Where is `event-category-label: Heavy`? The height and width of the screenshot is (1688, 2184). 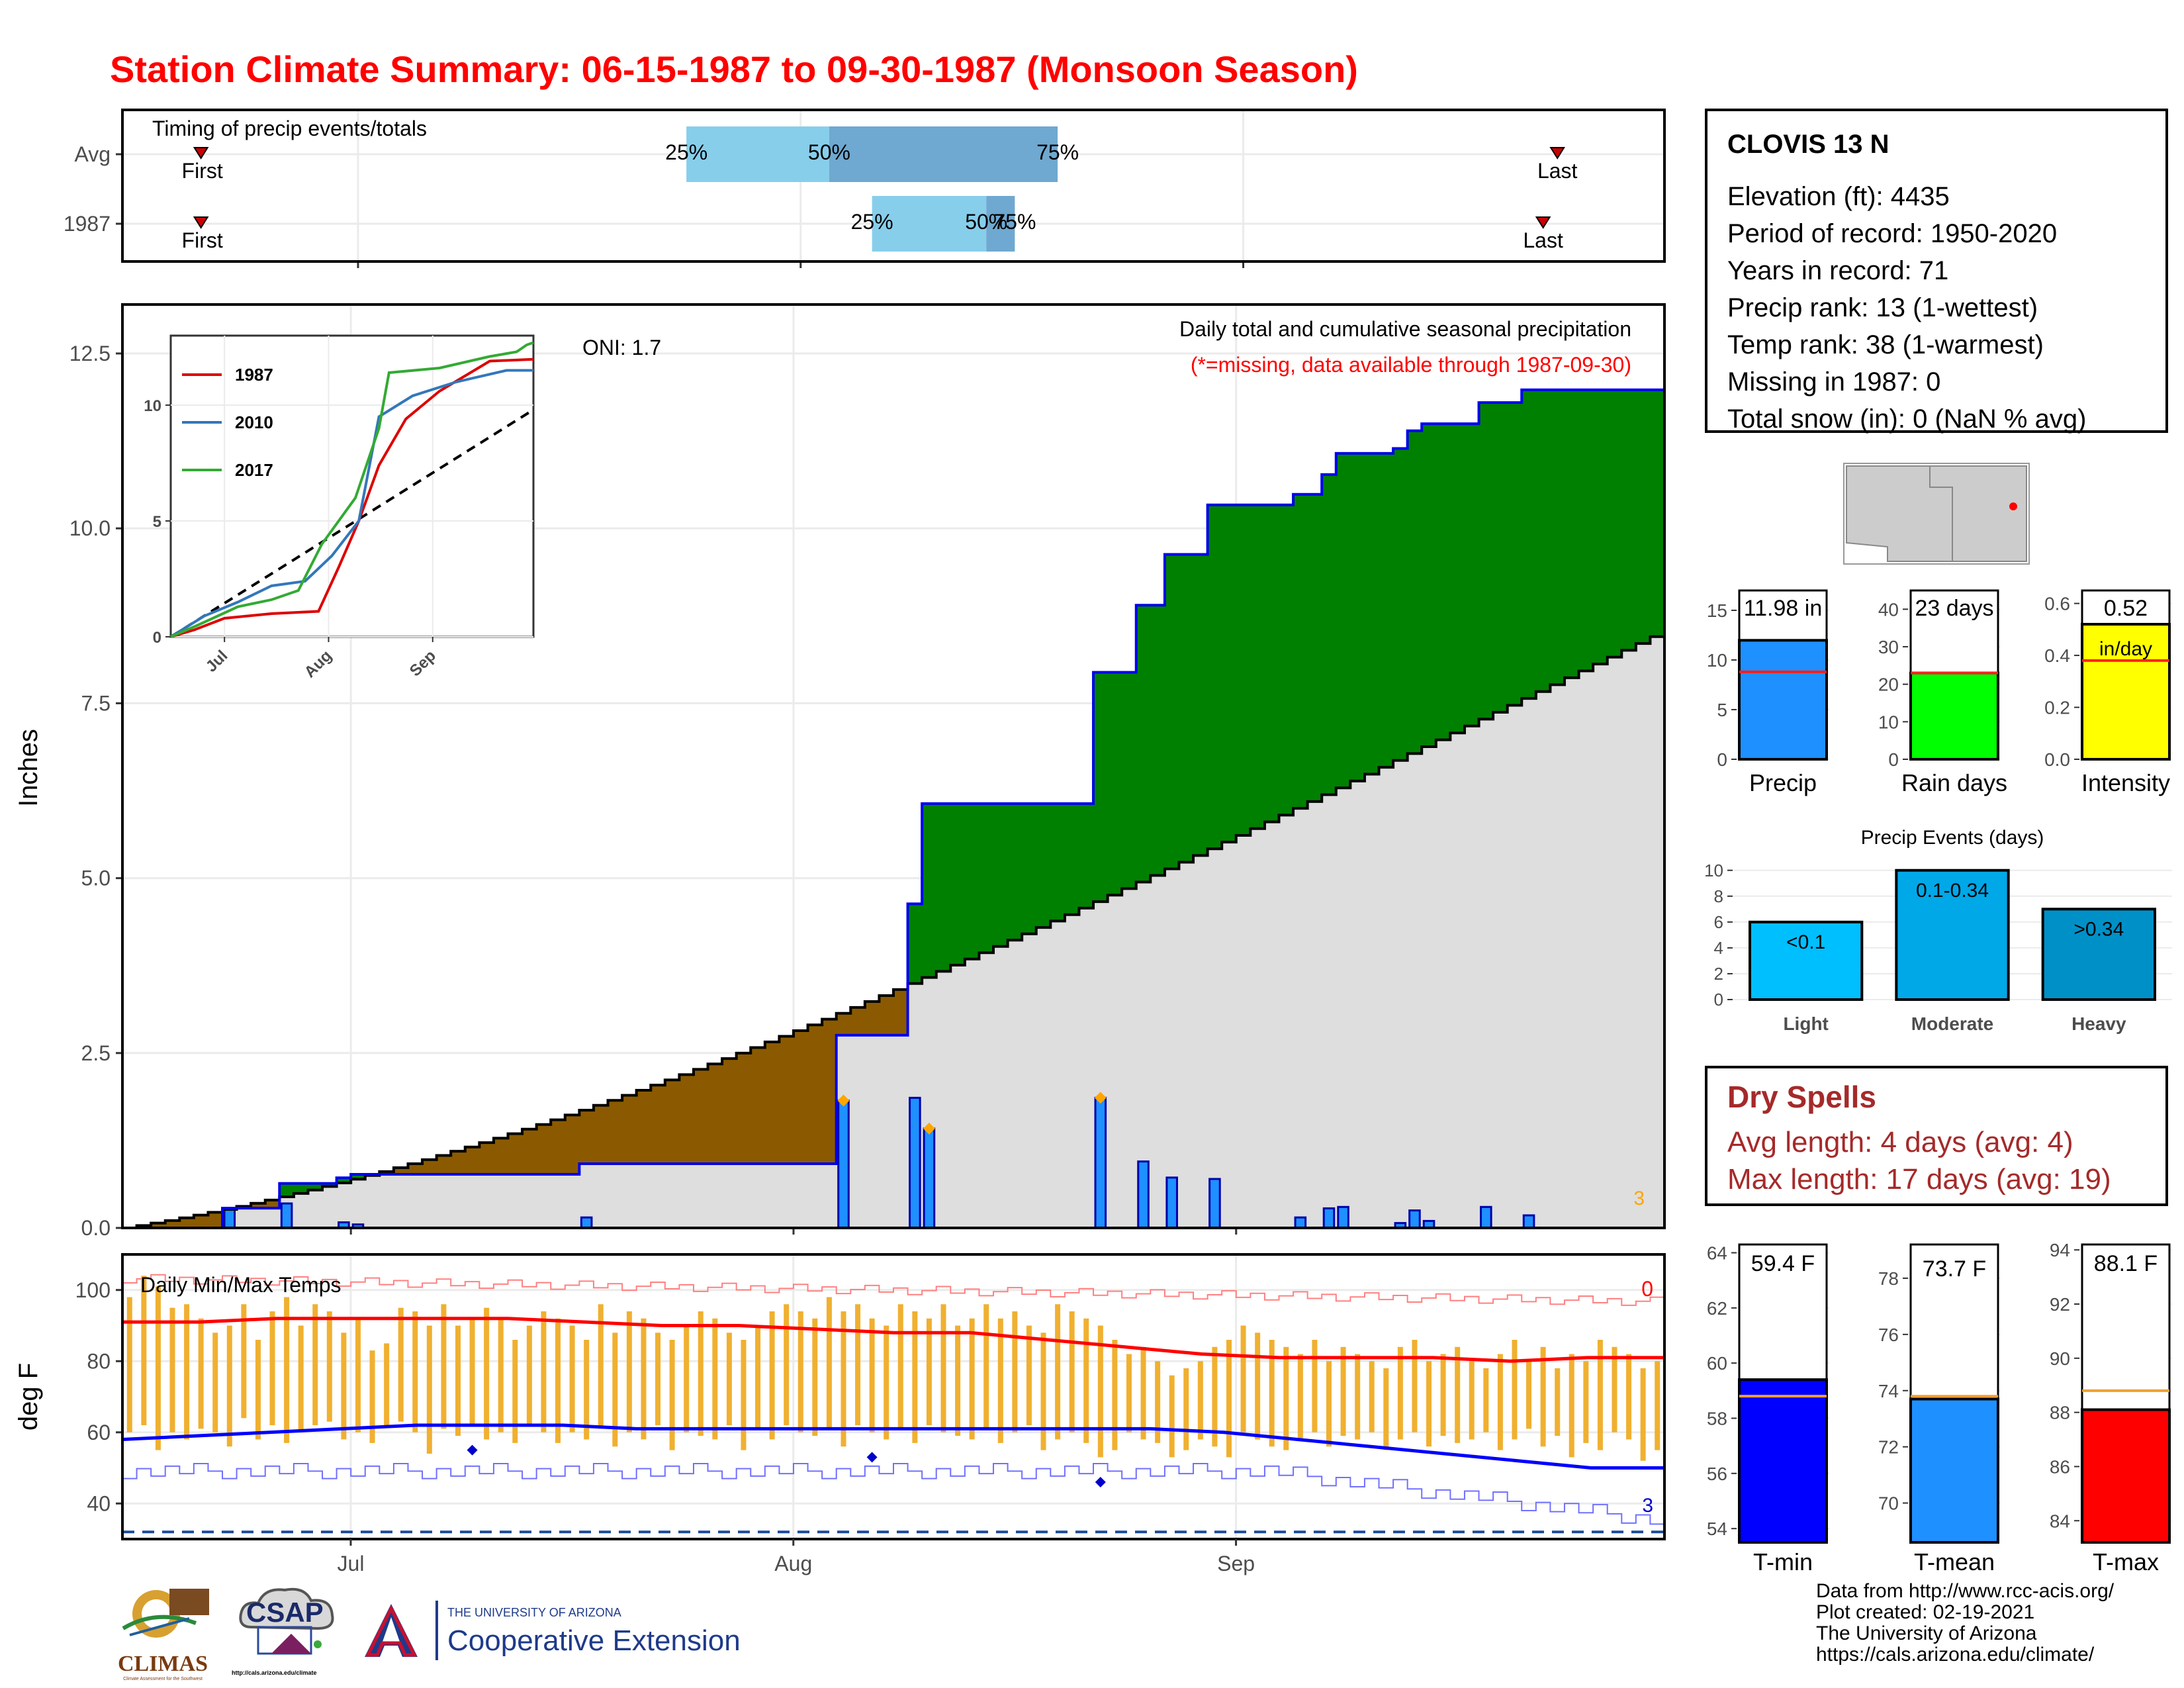
event-category-label: Heavy is located at coordinates (2098, 1023).